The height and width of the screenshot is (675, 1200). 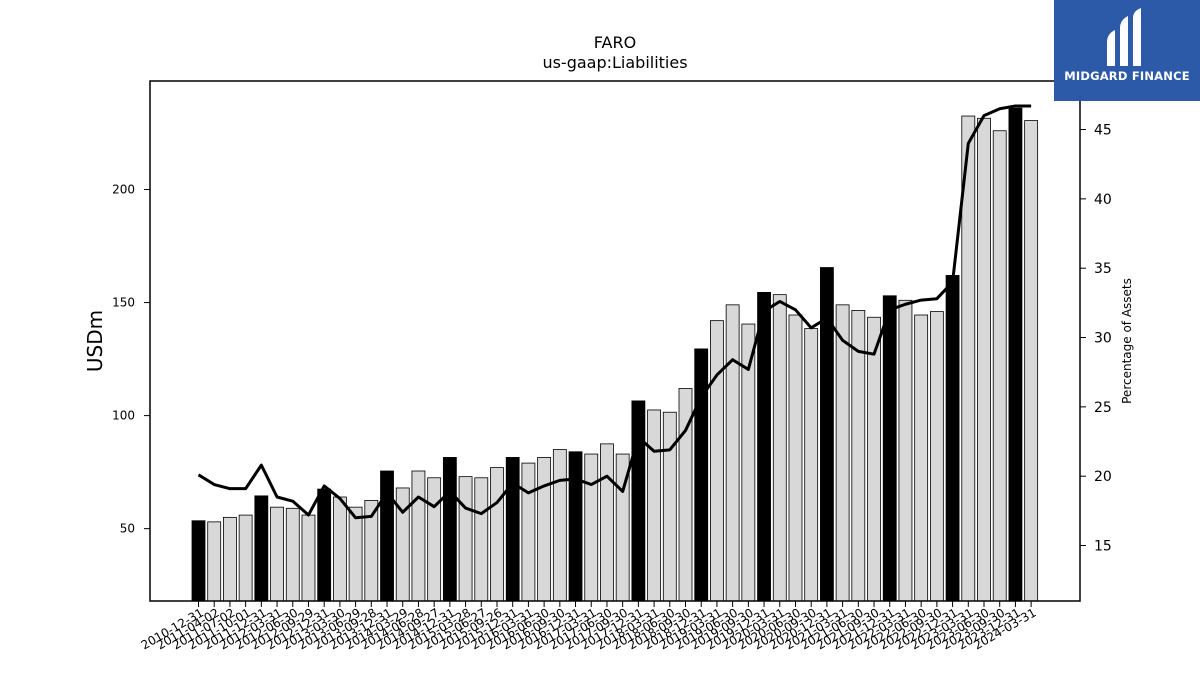 What do you see at coordinates (127, 529) in the screenshot?
I see `y-tick-label: 50` at bounding box center [127, 529].